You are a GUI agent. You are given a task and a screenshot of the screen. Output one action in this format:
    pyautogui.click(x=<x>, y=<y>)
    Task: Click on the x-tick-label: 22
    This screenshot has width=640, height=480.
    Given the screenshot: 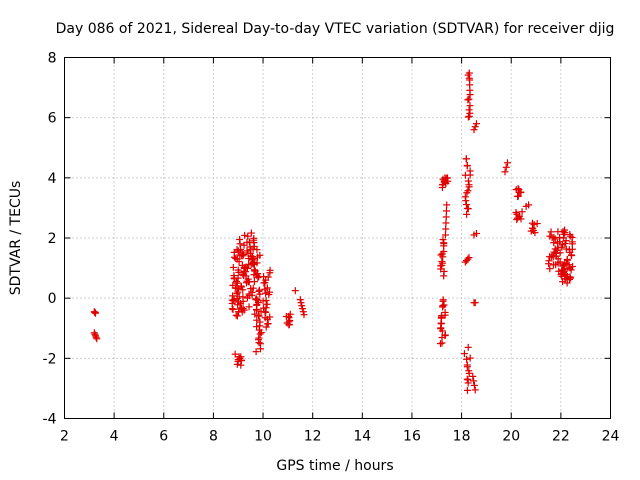 What is the action you would take?
    pyautogui.click(x=561, y=437)
    